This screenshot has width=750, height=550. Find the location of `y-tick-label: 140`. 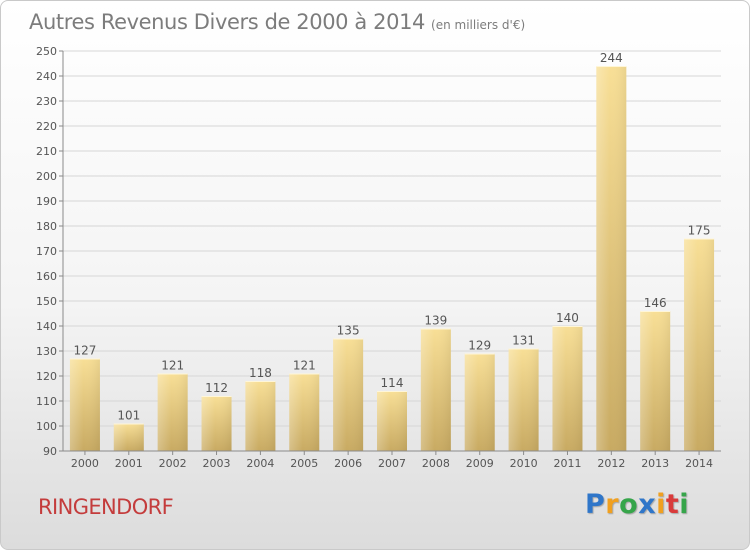

y-tick-label: 140 is located at coordinates (46, 326).